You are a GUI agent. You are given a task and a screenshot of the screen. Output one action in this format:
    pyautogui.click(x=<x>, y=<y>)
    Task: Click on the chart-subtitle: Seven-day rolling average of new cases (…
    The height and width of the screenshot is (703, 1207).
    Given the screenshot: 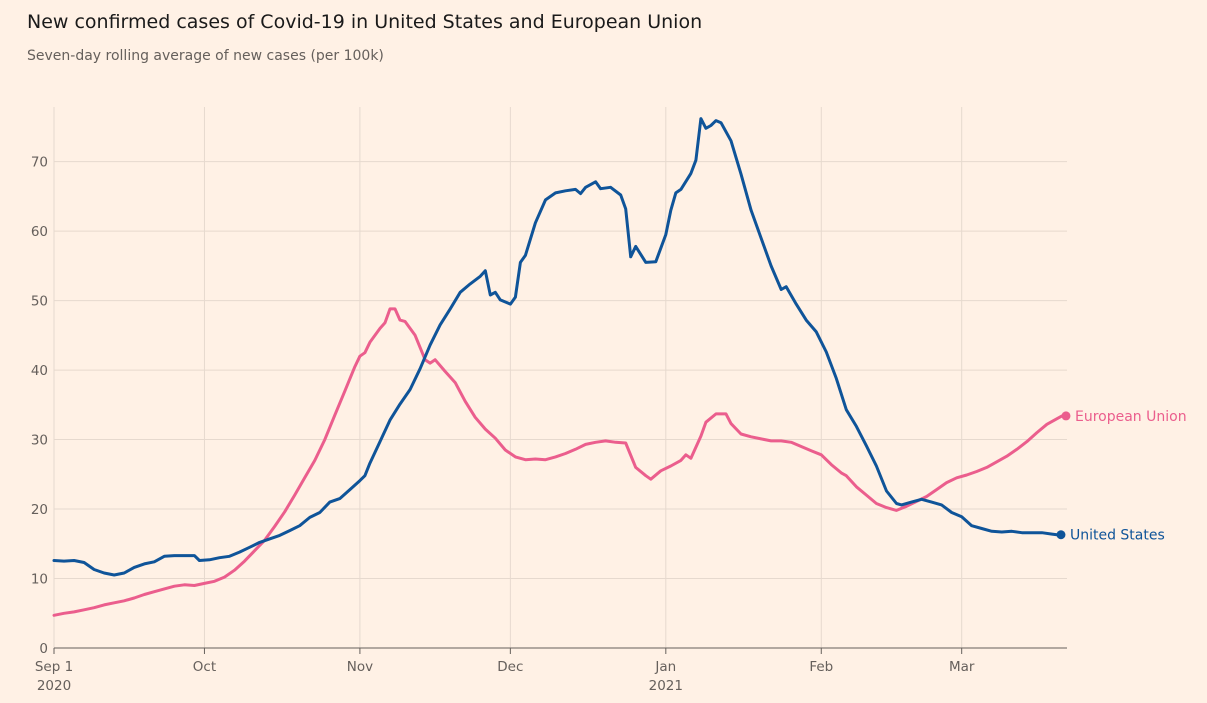 What is the action you would take?
    pyautogui.click(x=205, y=56)
    